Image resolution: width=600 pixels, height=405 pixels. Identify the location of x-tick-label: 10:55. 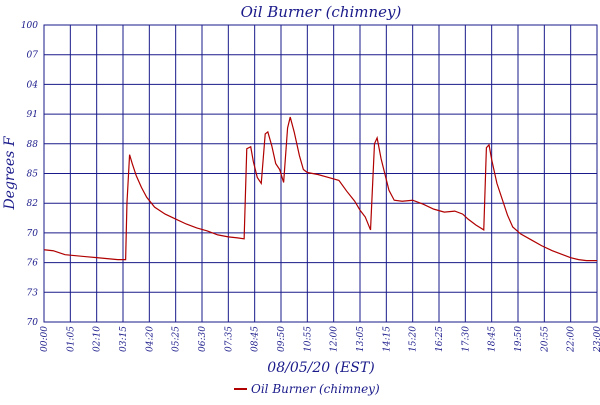
(308, 339).